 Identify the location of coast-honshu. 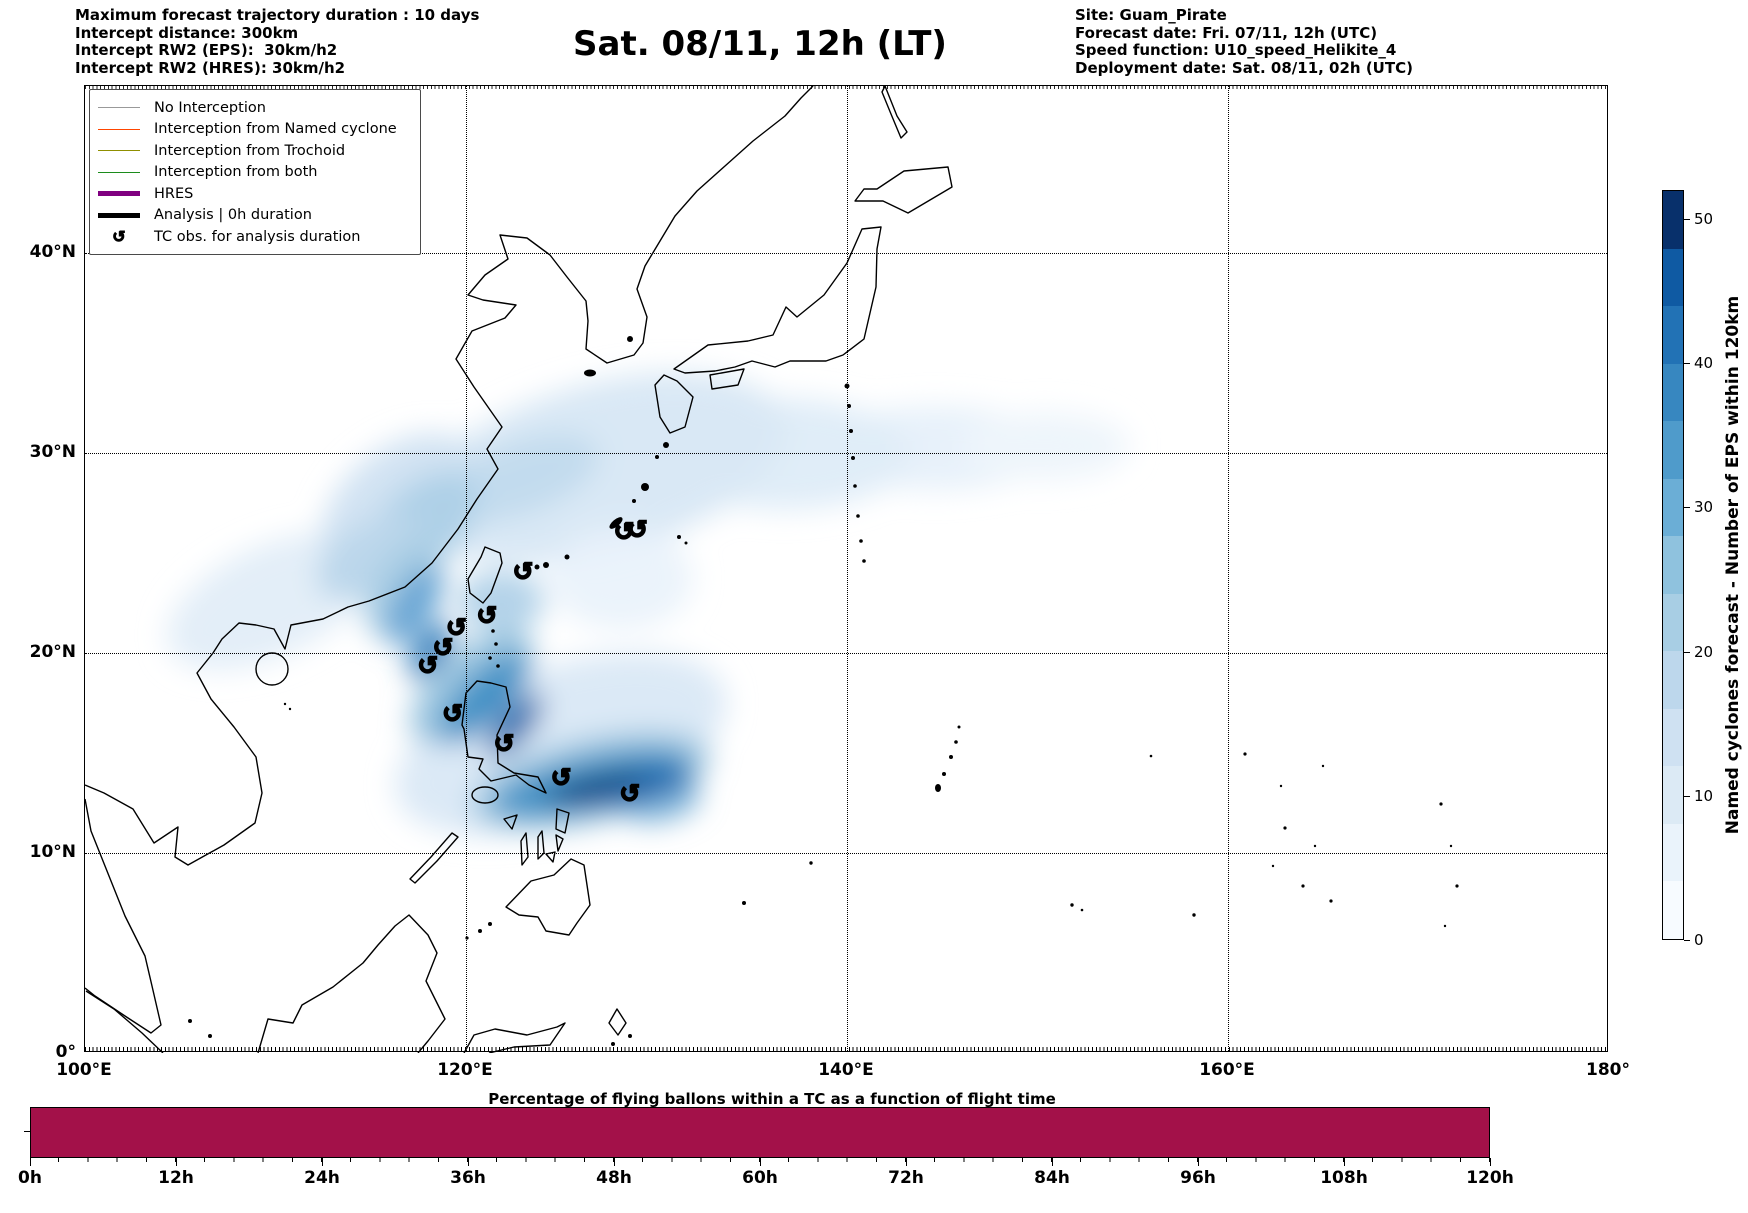
(777, 300).